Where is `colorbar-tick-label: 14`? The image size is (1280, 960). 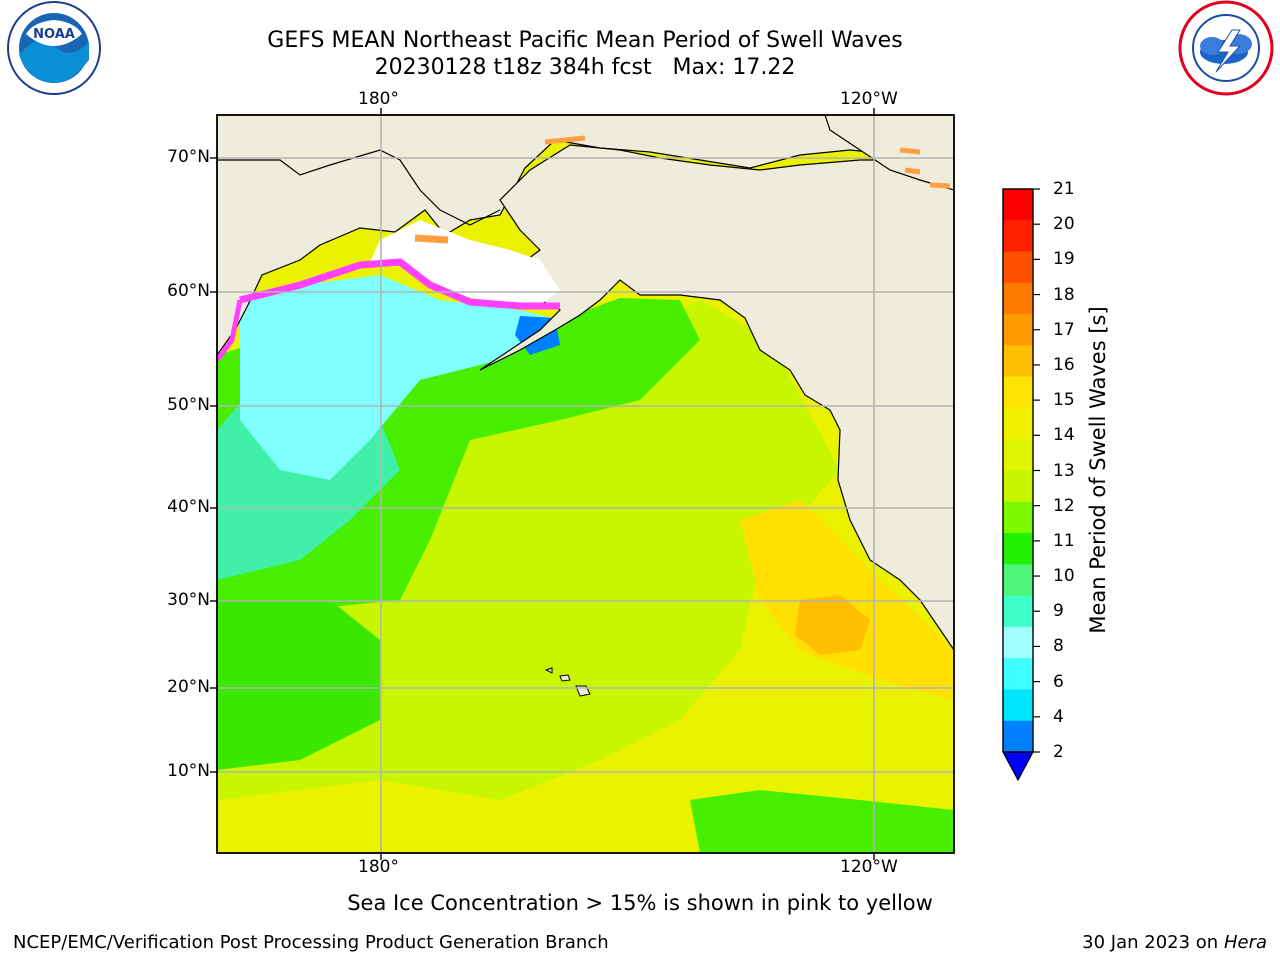 colorbar-tick-label: 14 is located at coordinates (1064, 435).